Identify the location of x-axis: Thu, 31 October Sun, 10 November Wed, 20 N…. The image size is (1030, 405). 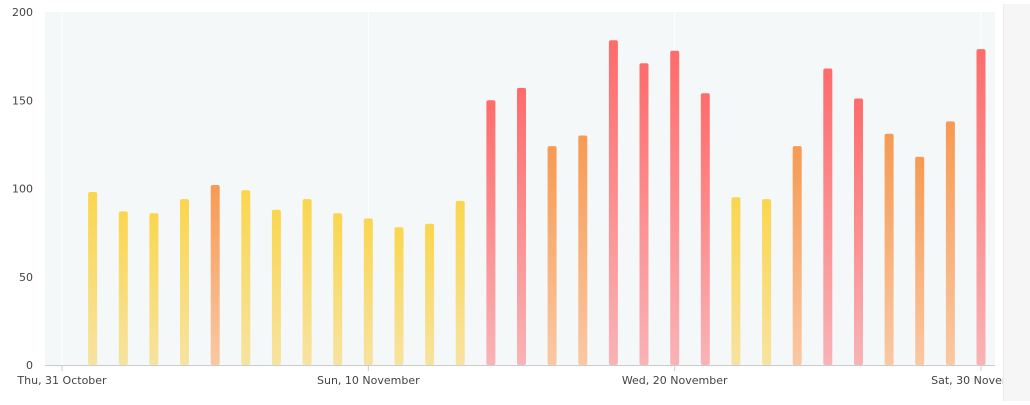
(523, 376).